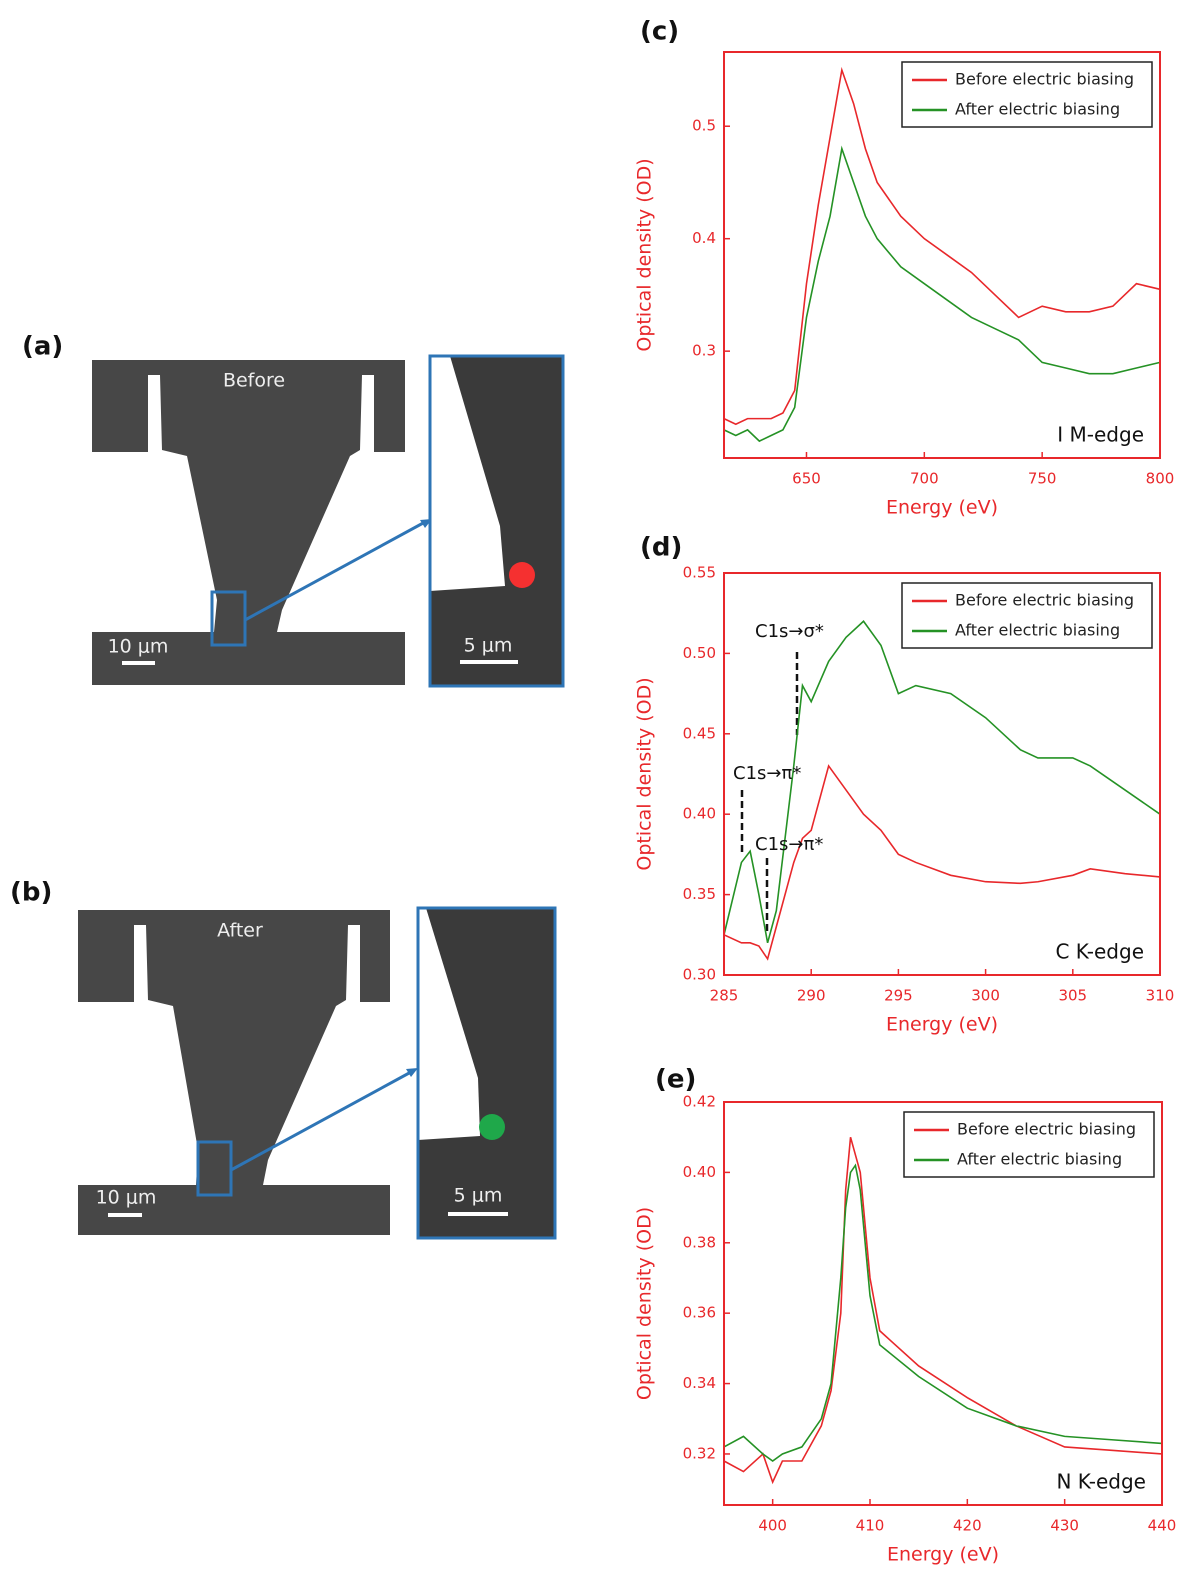  What do you see at coordinates (31, 893) in the screenshot?
I see `panel-label: (b)` at bounding box center [31, 893].